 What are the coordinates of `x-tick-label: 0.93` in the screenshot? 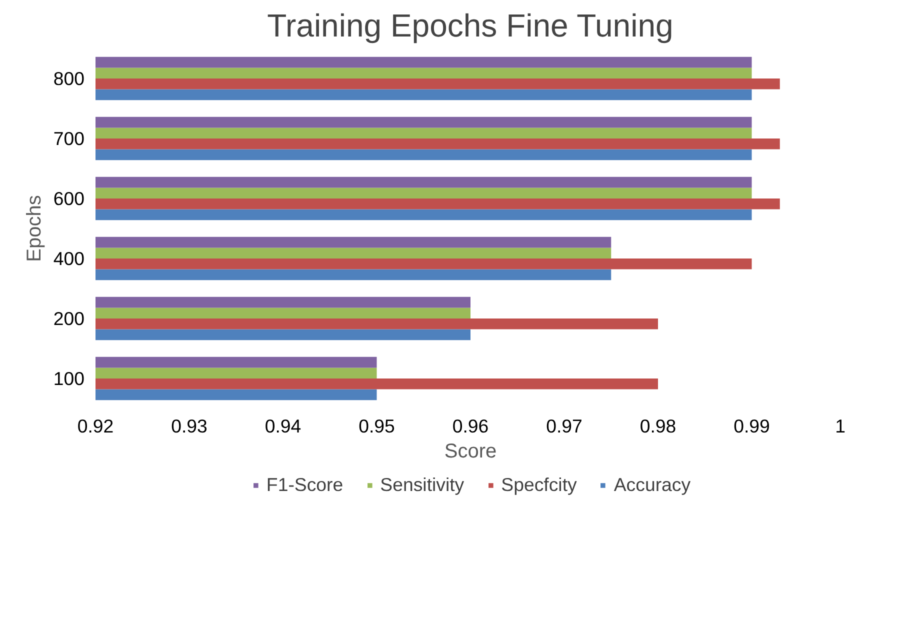 It's located at (189, 426).